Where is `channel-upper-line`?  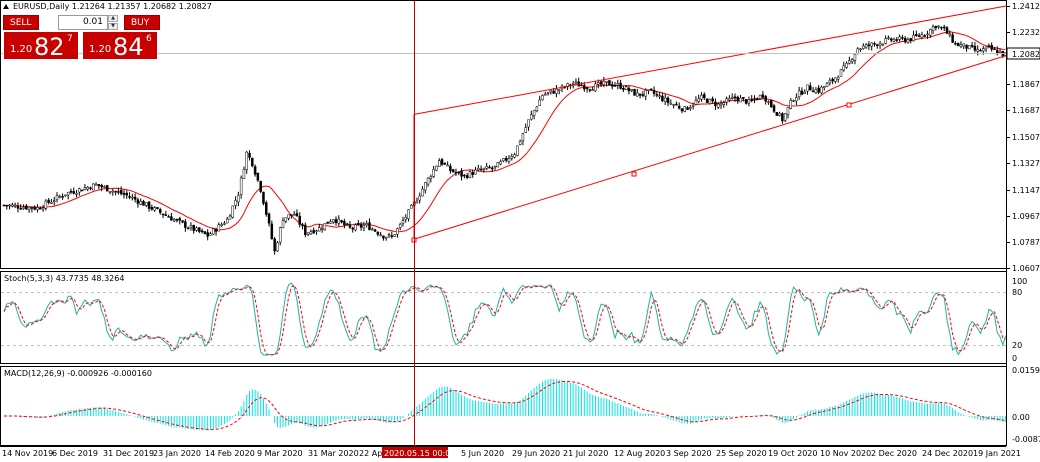
channel-upper-line is located at coordinates (710, 60).